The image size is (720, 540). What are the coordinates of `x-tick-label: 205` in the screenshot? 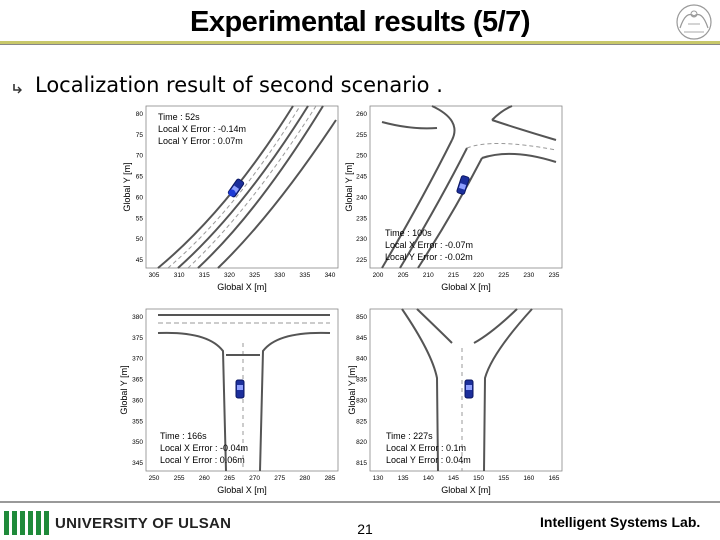 It's located at (403, 275).